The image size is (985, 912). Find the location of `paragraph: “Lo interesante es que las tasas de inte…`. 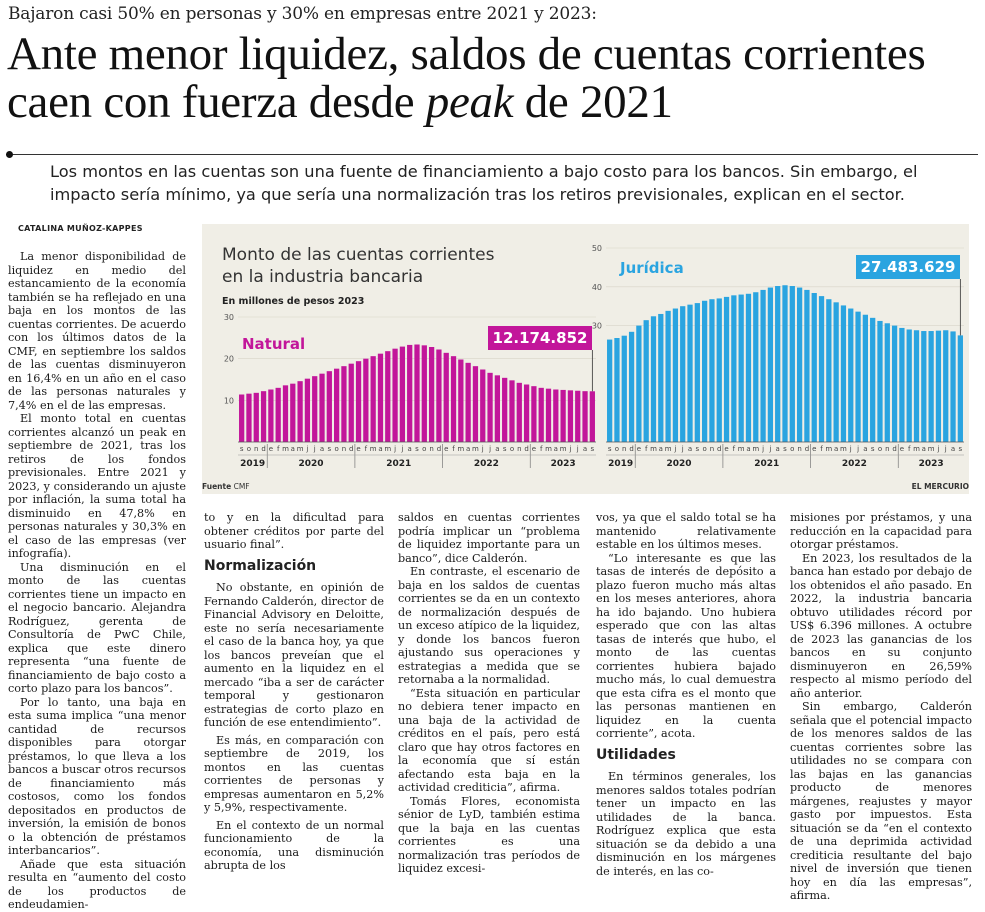

paragraph: “Lo interesante es que las tasas de inte… is located at coordinates (686, 646).